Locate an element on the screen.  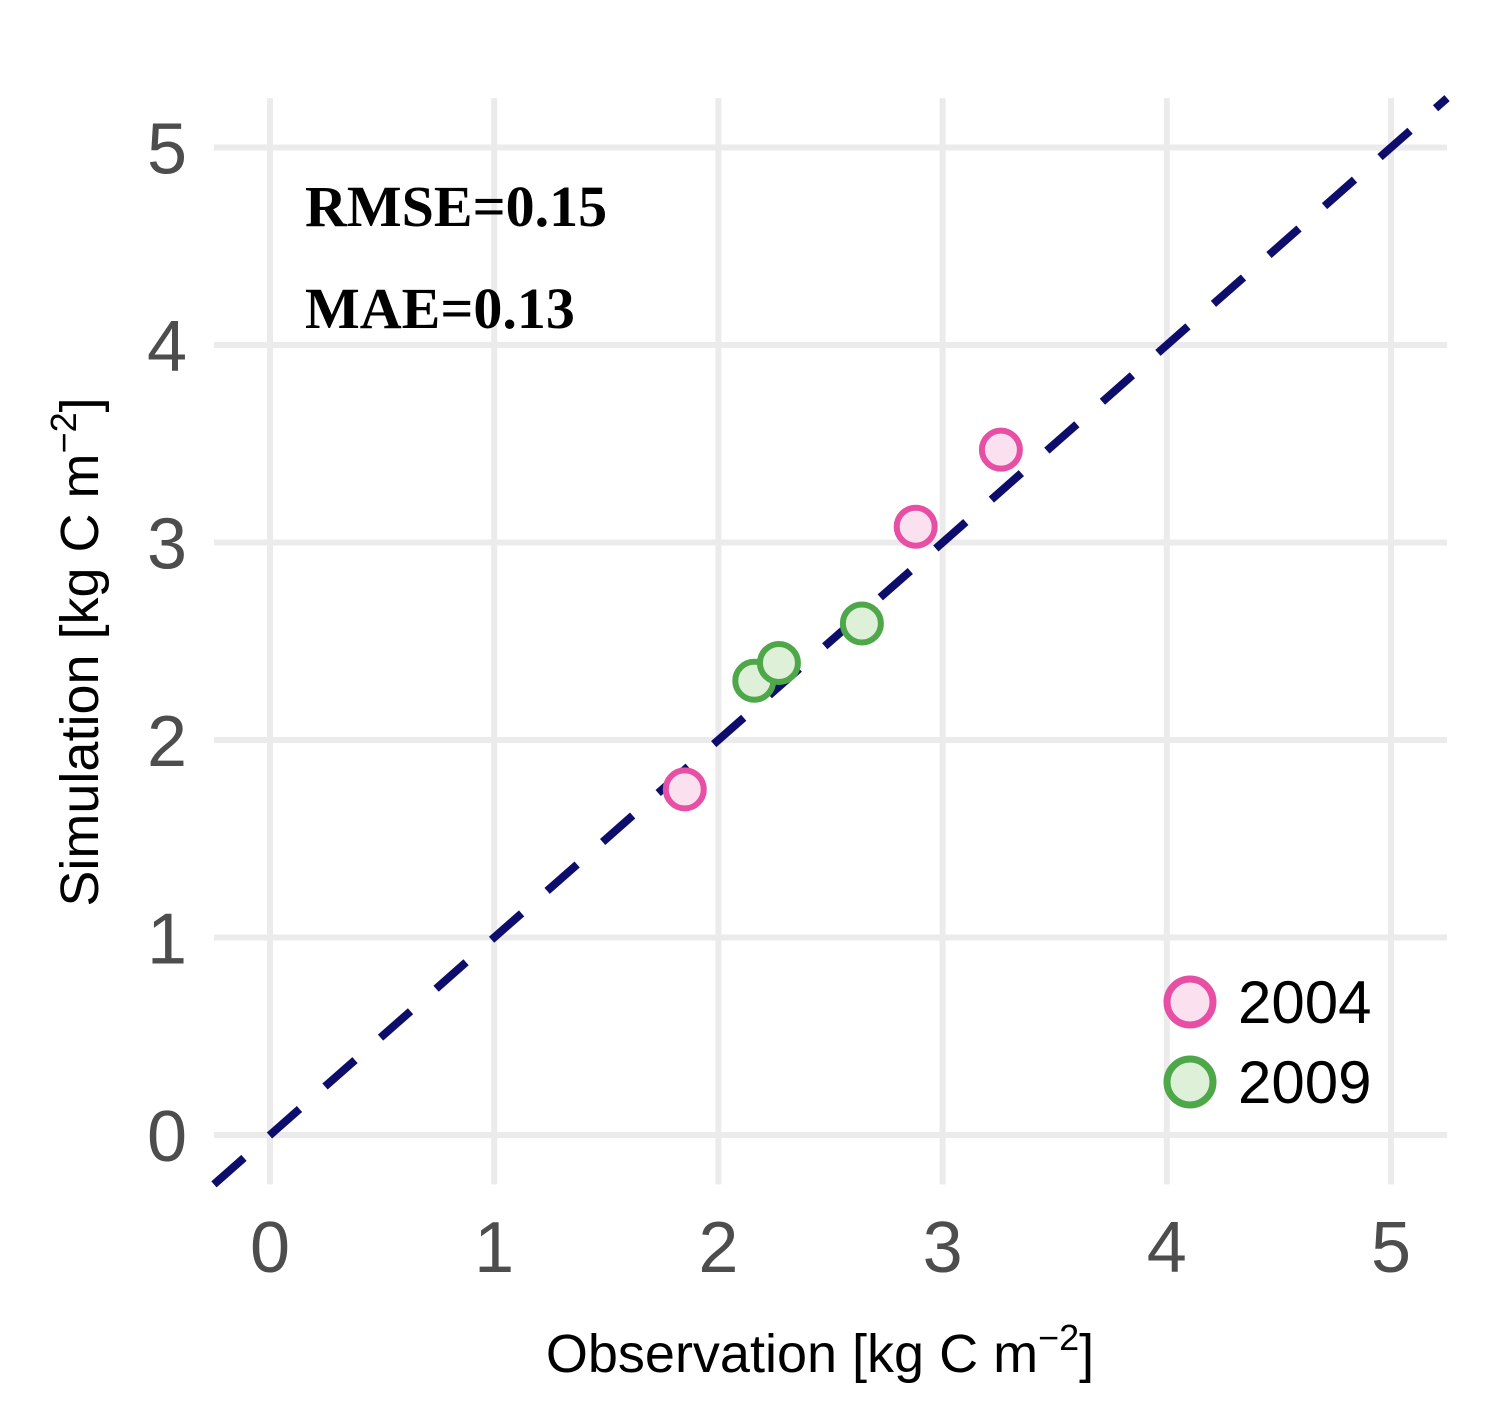
x-tick-label-3: 3 is located at coordinates (943, 1248).